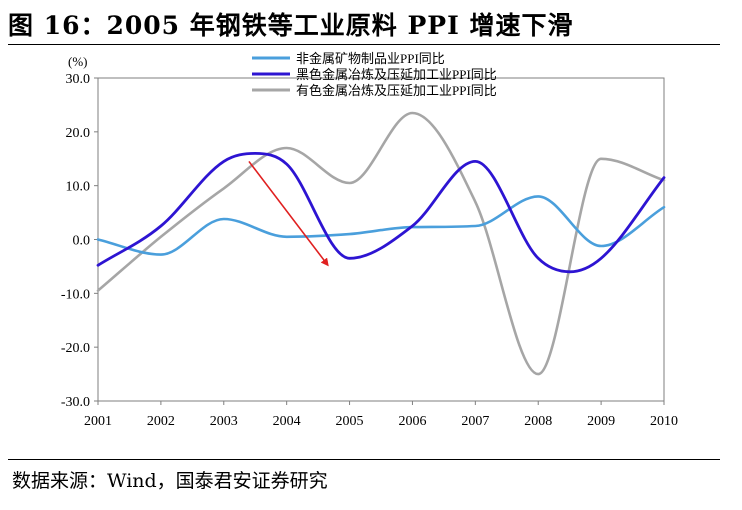 The width and height of the screenshot is (742, 510). I want to click on x-tick-label: 2008, so click(538, 421).